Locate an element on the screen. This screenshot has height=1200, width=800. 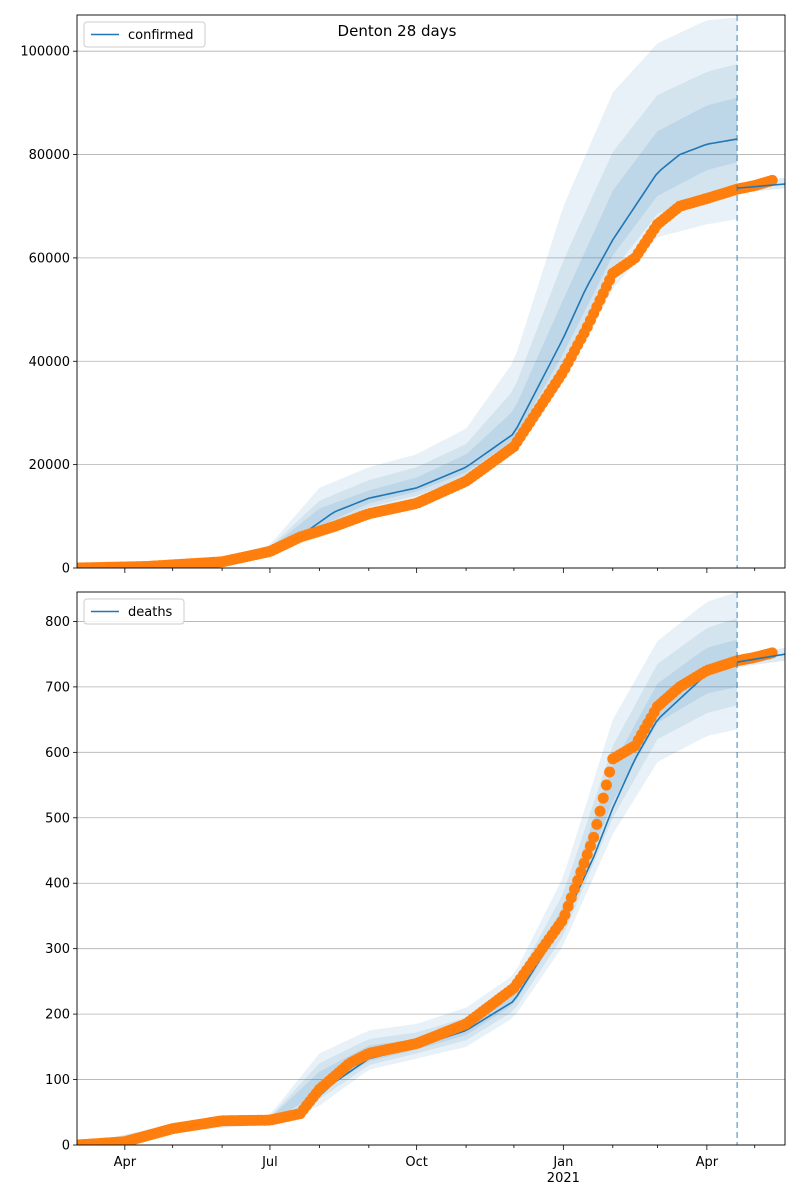
deaths-y-tick-label-300: 300 is located at coordinates (57, 949).